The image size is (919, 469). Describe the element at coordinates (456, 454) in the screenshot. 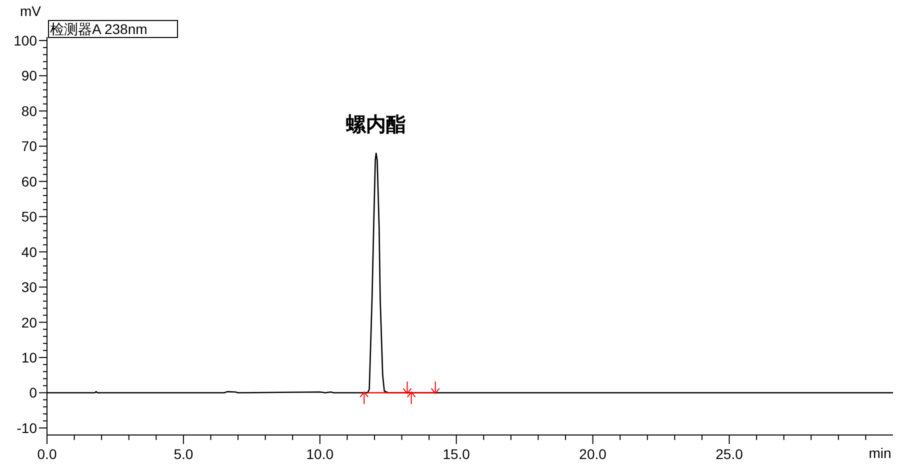

I see `x-tick-label: 15.0` at that location.